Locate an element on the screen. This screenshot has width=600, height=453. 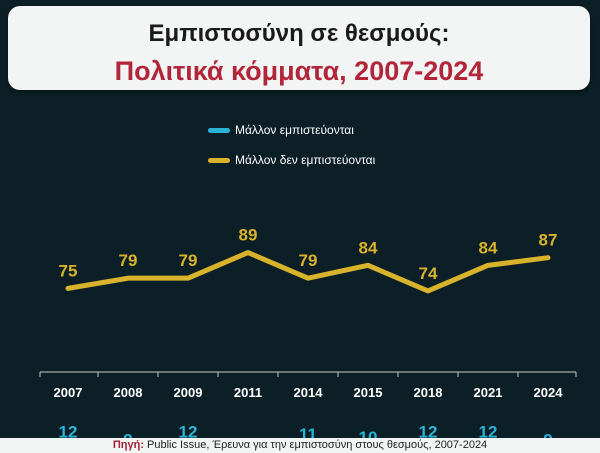
data-label-0-2018: 74 is located at coordinates (428, 273).